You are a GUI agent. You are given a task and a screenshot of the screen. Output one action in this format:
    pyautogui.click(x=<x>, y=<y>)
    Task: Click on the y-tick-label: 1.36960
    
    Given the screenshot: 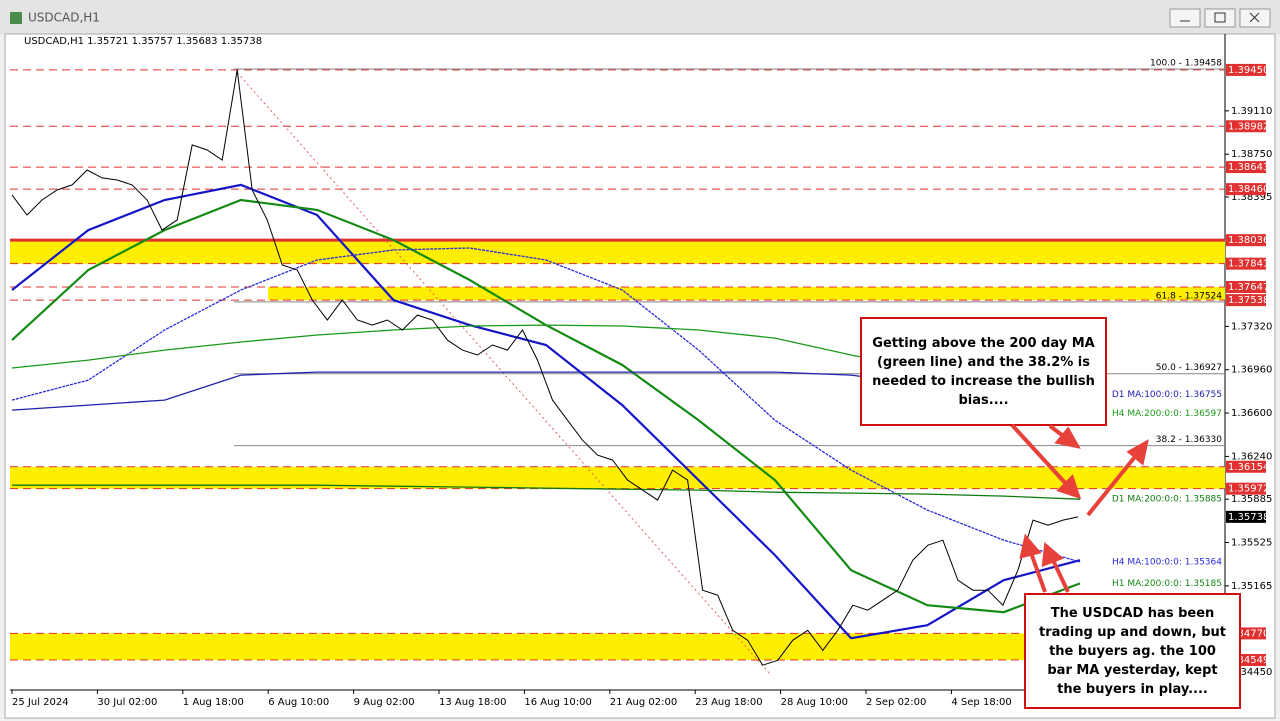 What is the action you would take?
    pyautogui.click(x=1251, y=370)
    